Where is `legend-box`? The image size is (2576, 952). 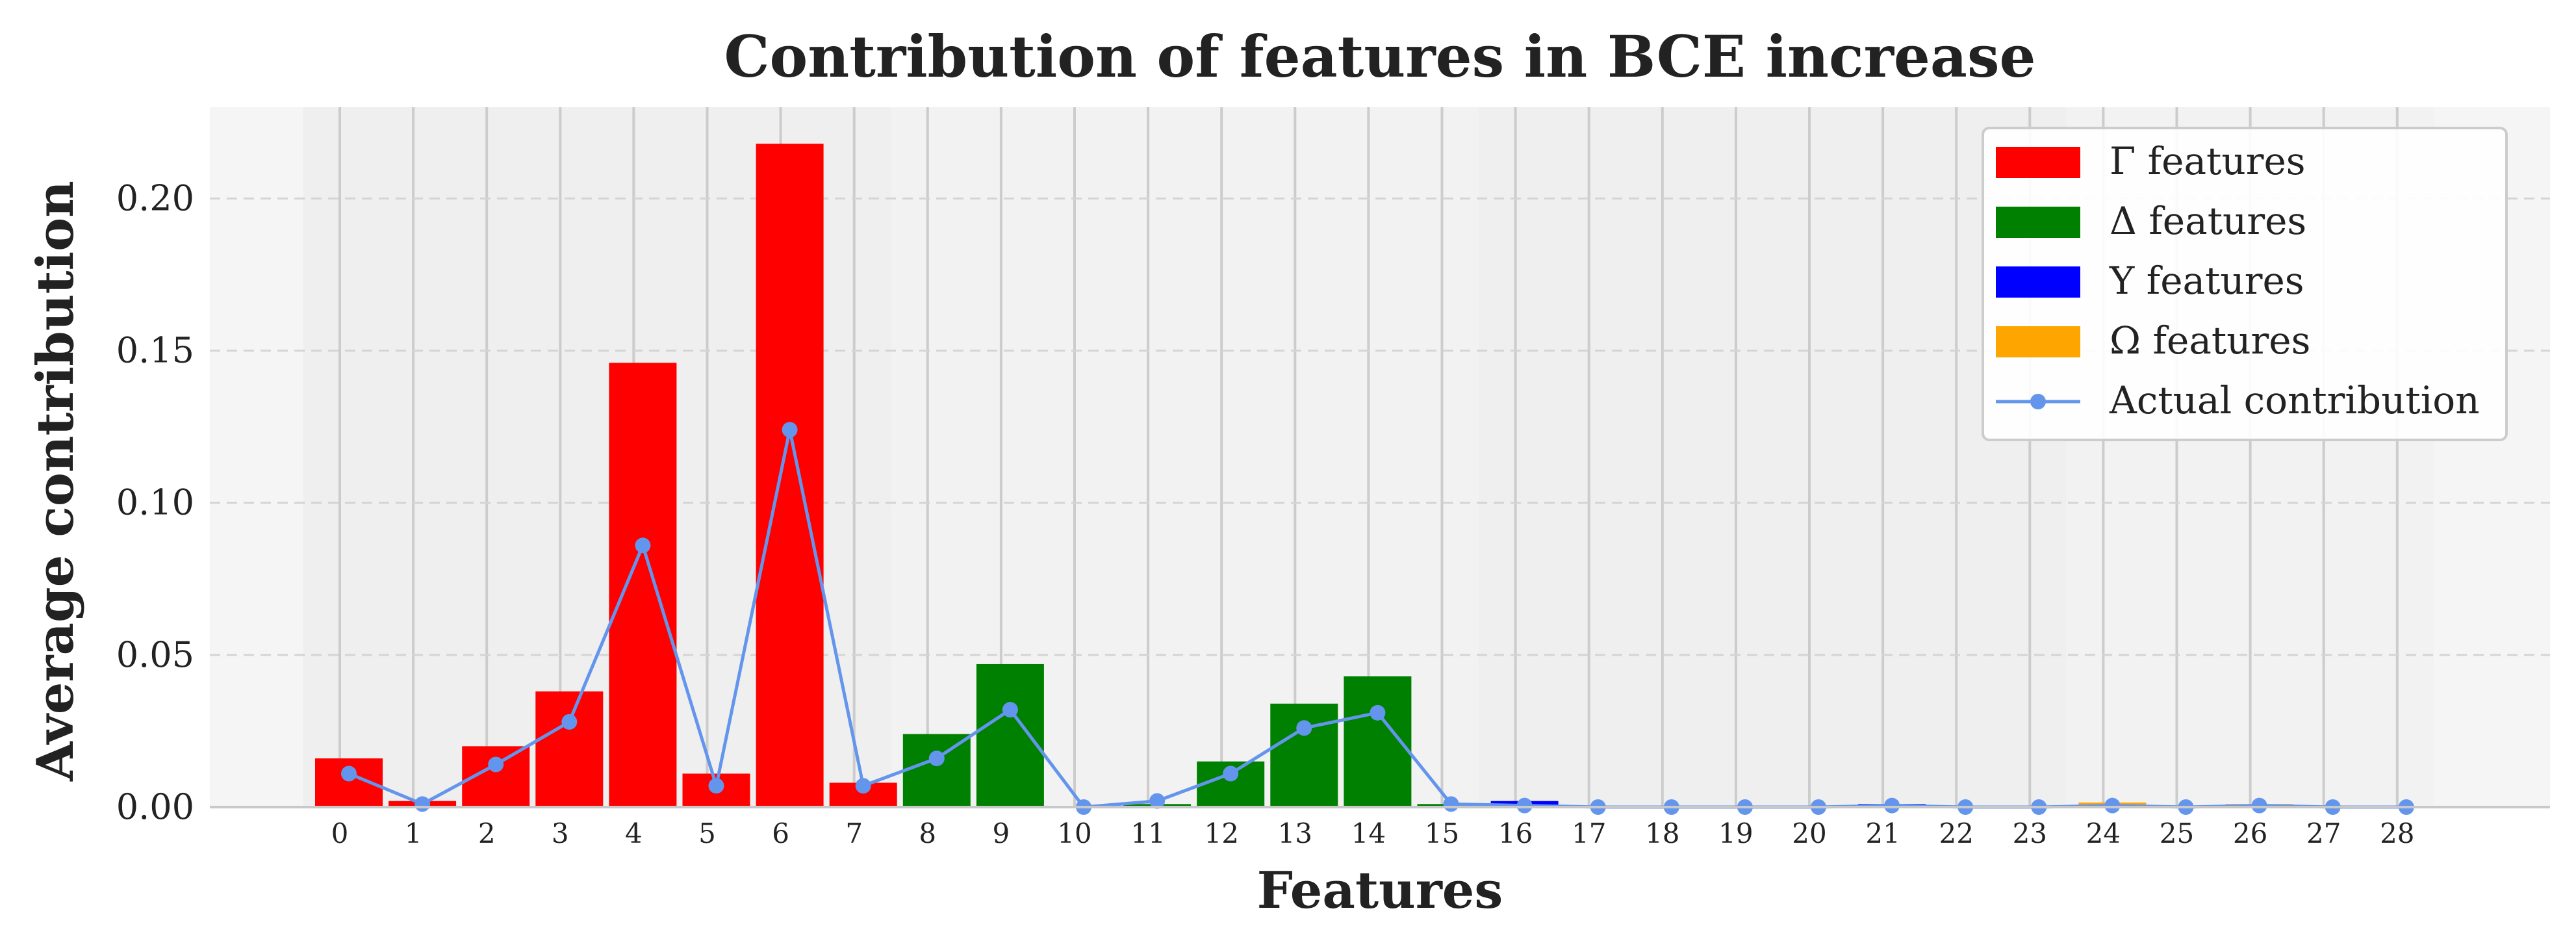 legend-box is located at coordinates (2245, 284).